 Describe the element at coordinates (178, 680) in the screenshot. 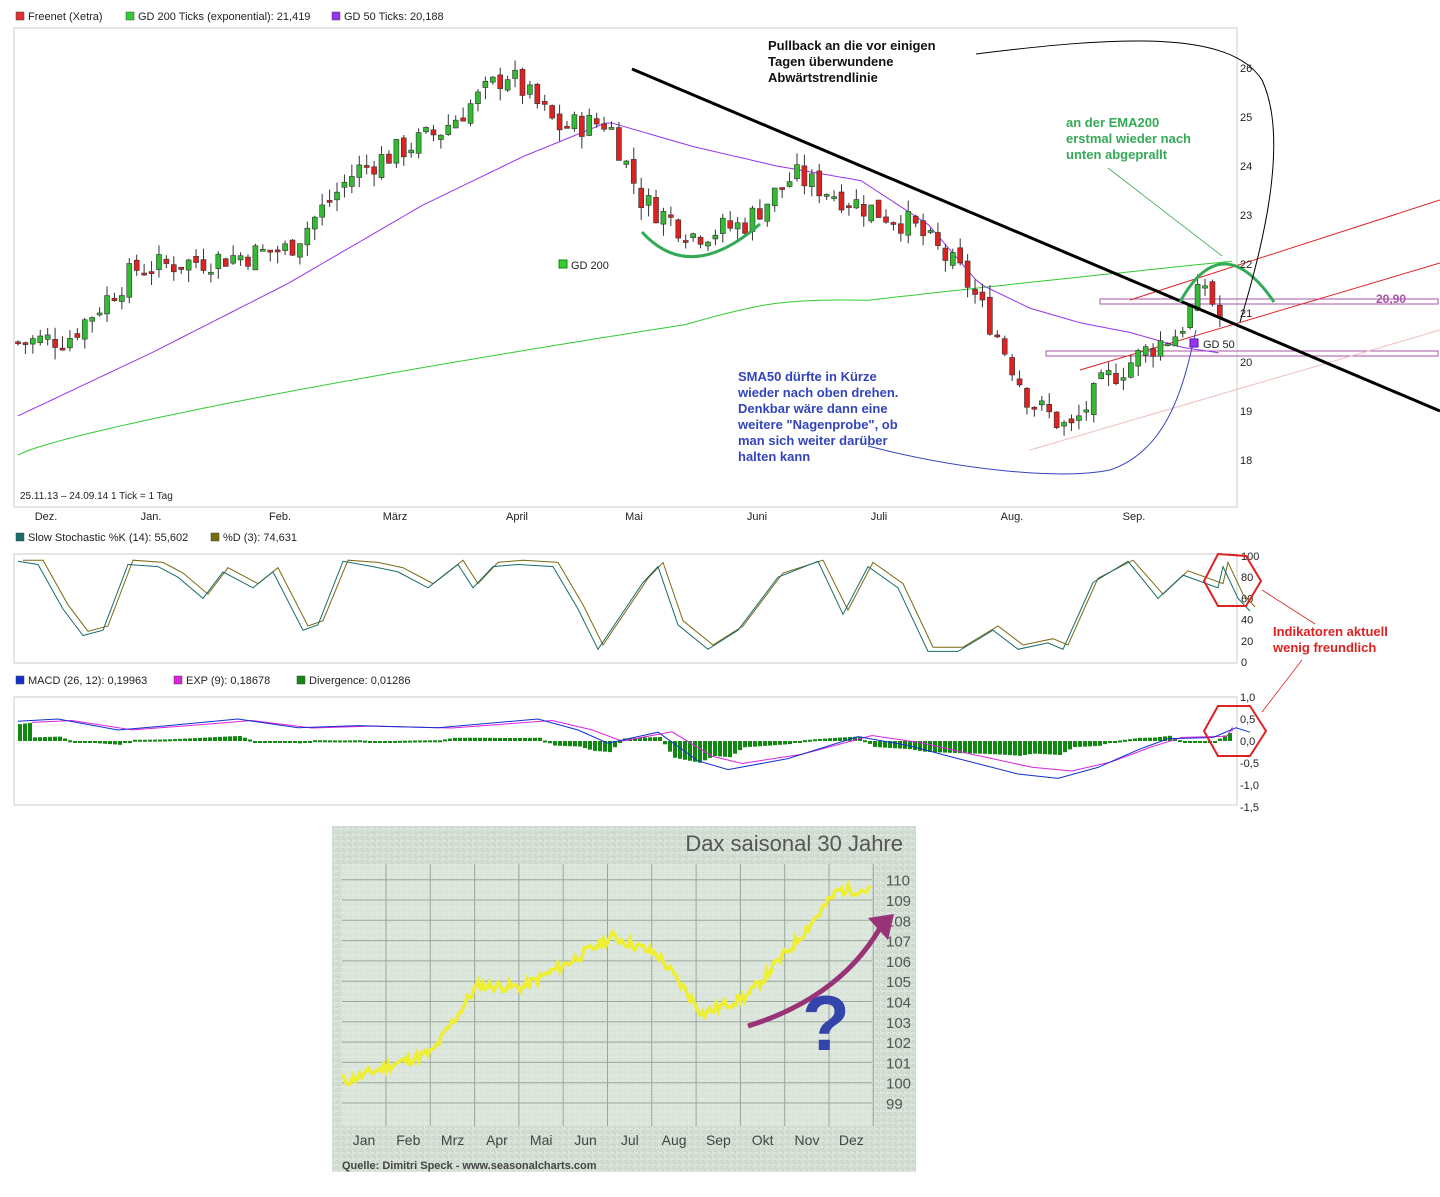

I see `legend-swatch-exp` at that location.